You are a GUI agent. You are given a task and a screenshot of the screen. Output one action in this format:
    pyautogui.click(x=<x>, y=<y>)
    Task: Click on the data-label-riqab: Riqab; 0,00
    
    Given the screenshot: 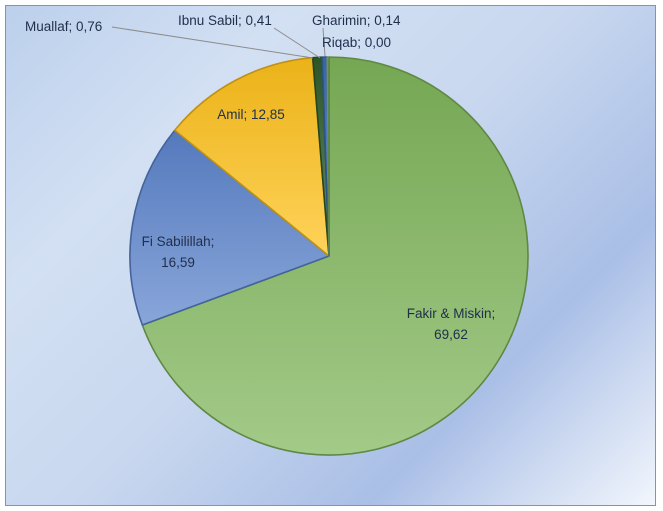 What is the action you would take?
    pyautogui.click(x=356, y=42)
    